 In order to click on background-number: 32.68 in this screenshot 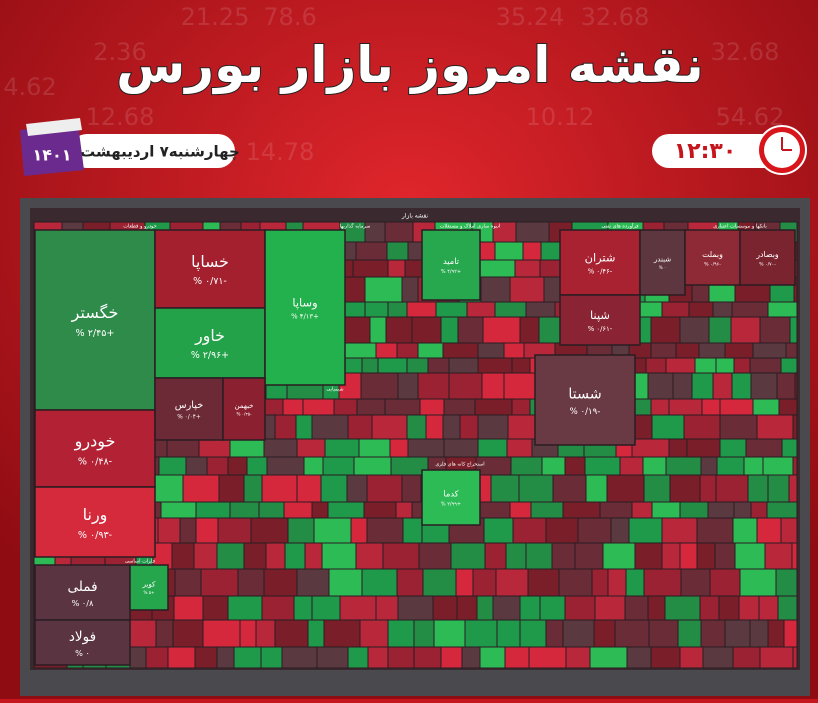, I will do `click(615, 17)`.